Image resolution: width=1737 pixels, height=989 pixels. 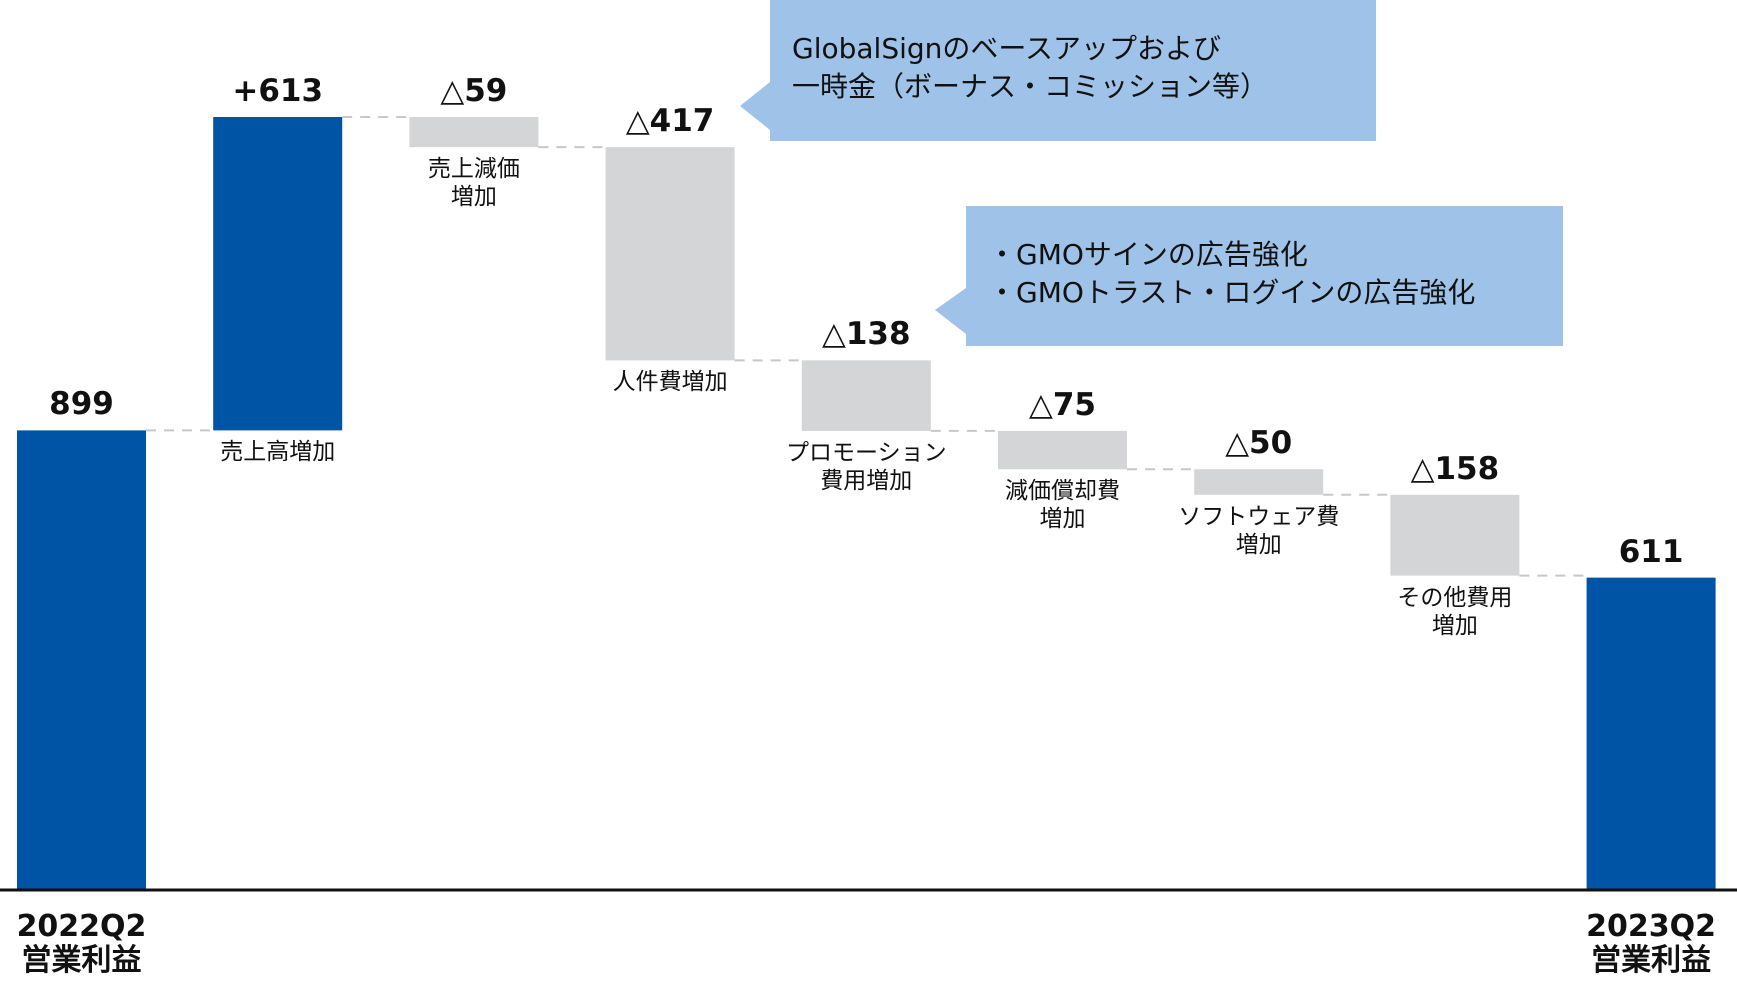 I want to click on value-label: △59, so click(x=474, y=91).